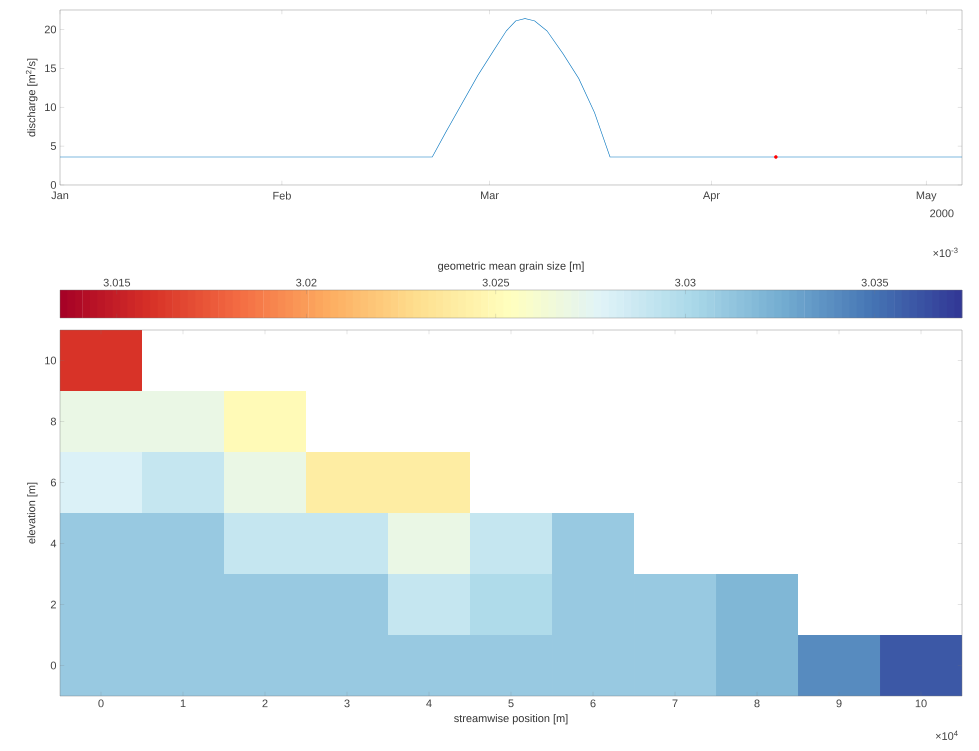 The height and width of the screenshot is (751, 979). Describe the element at coordinates (59, 196) in the screenshot. I see `x-tick-label: Jan` at that location.